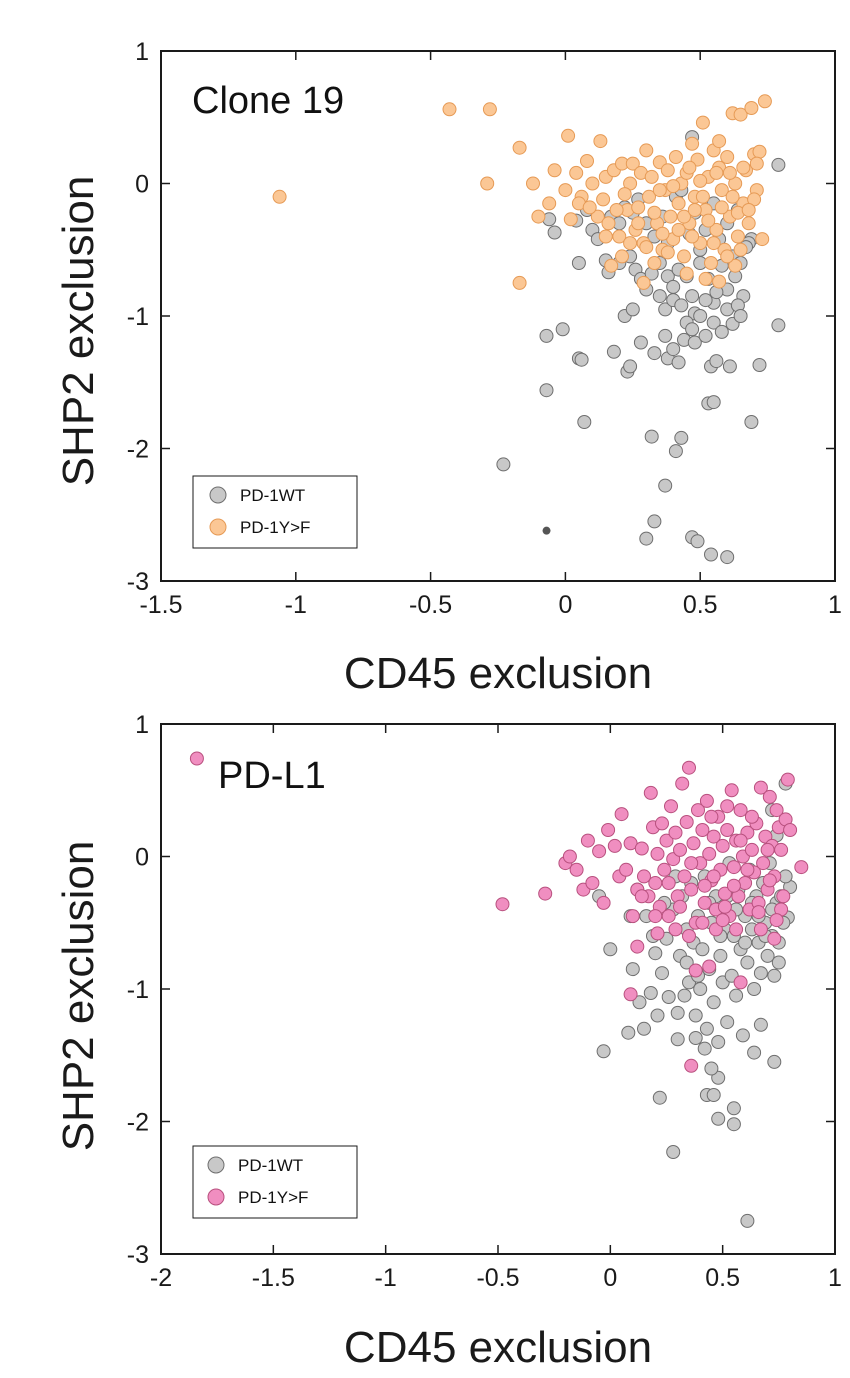 The height and width of the screenshot is (1378, 850). What do you see at coordinates (218, 495) in the screenshot?
I see `legend-marker-wt` at bounding box center [218, 495].